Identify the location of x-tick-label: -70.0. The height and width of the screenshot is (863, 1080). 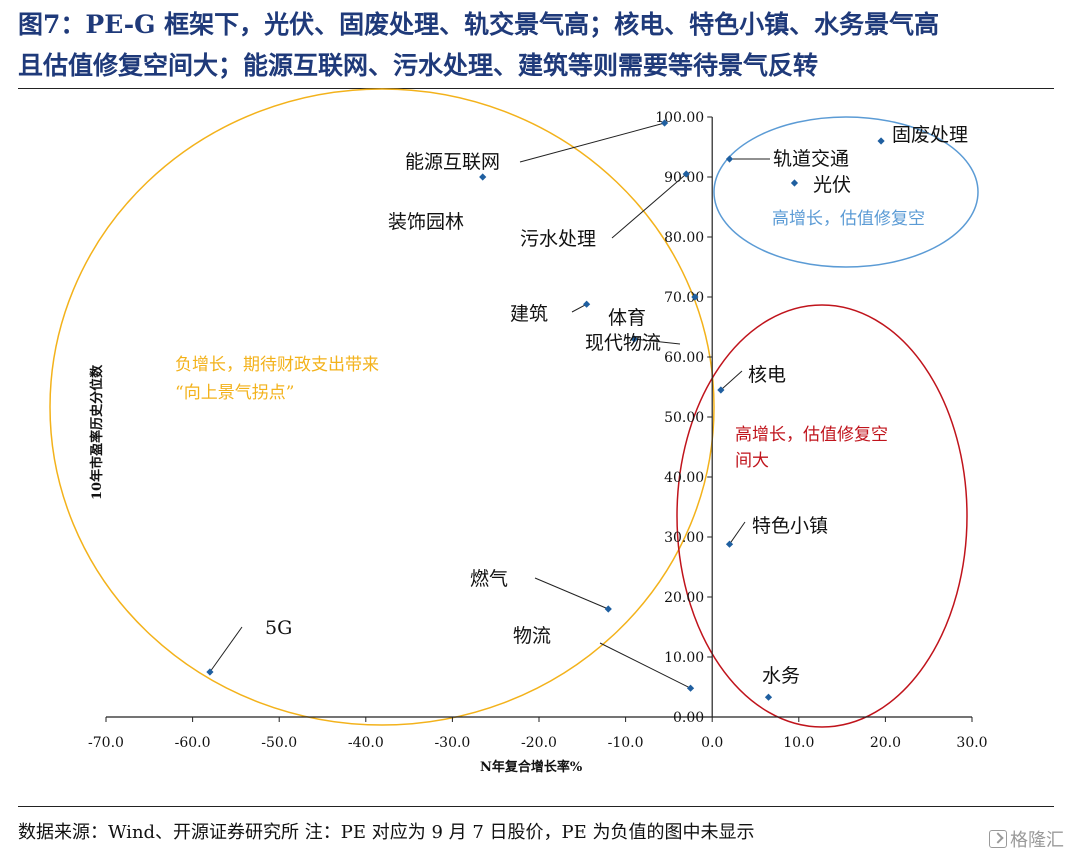
(106, 743).